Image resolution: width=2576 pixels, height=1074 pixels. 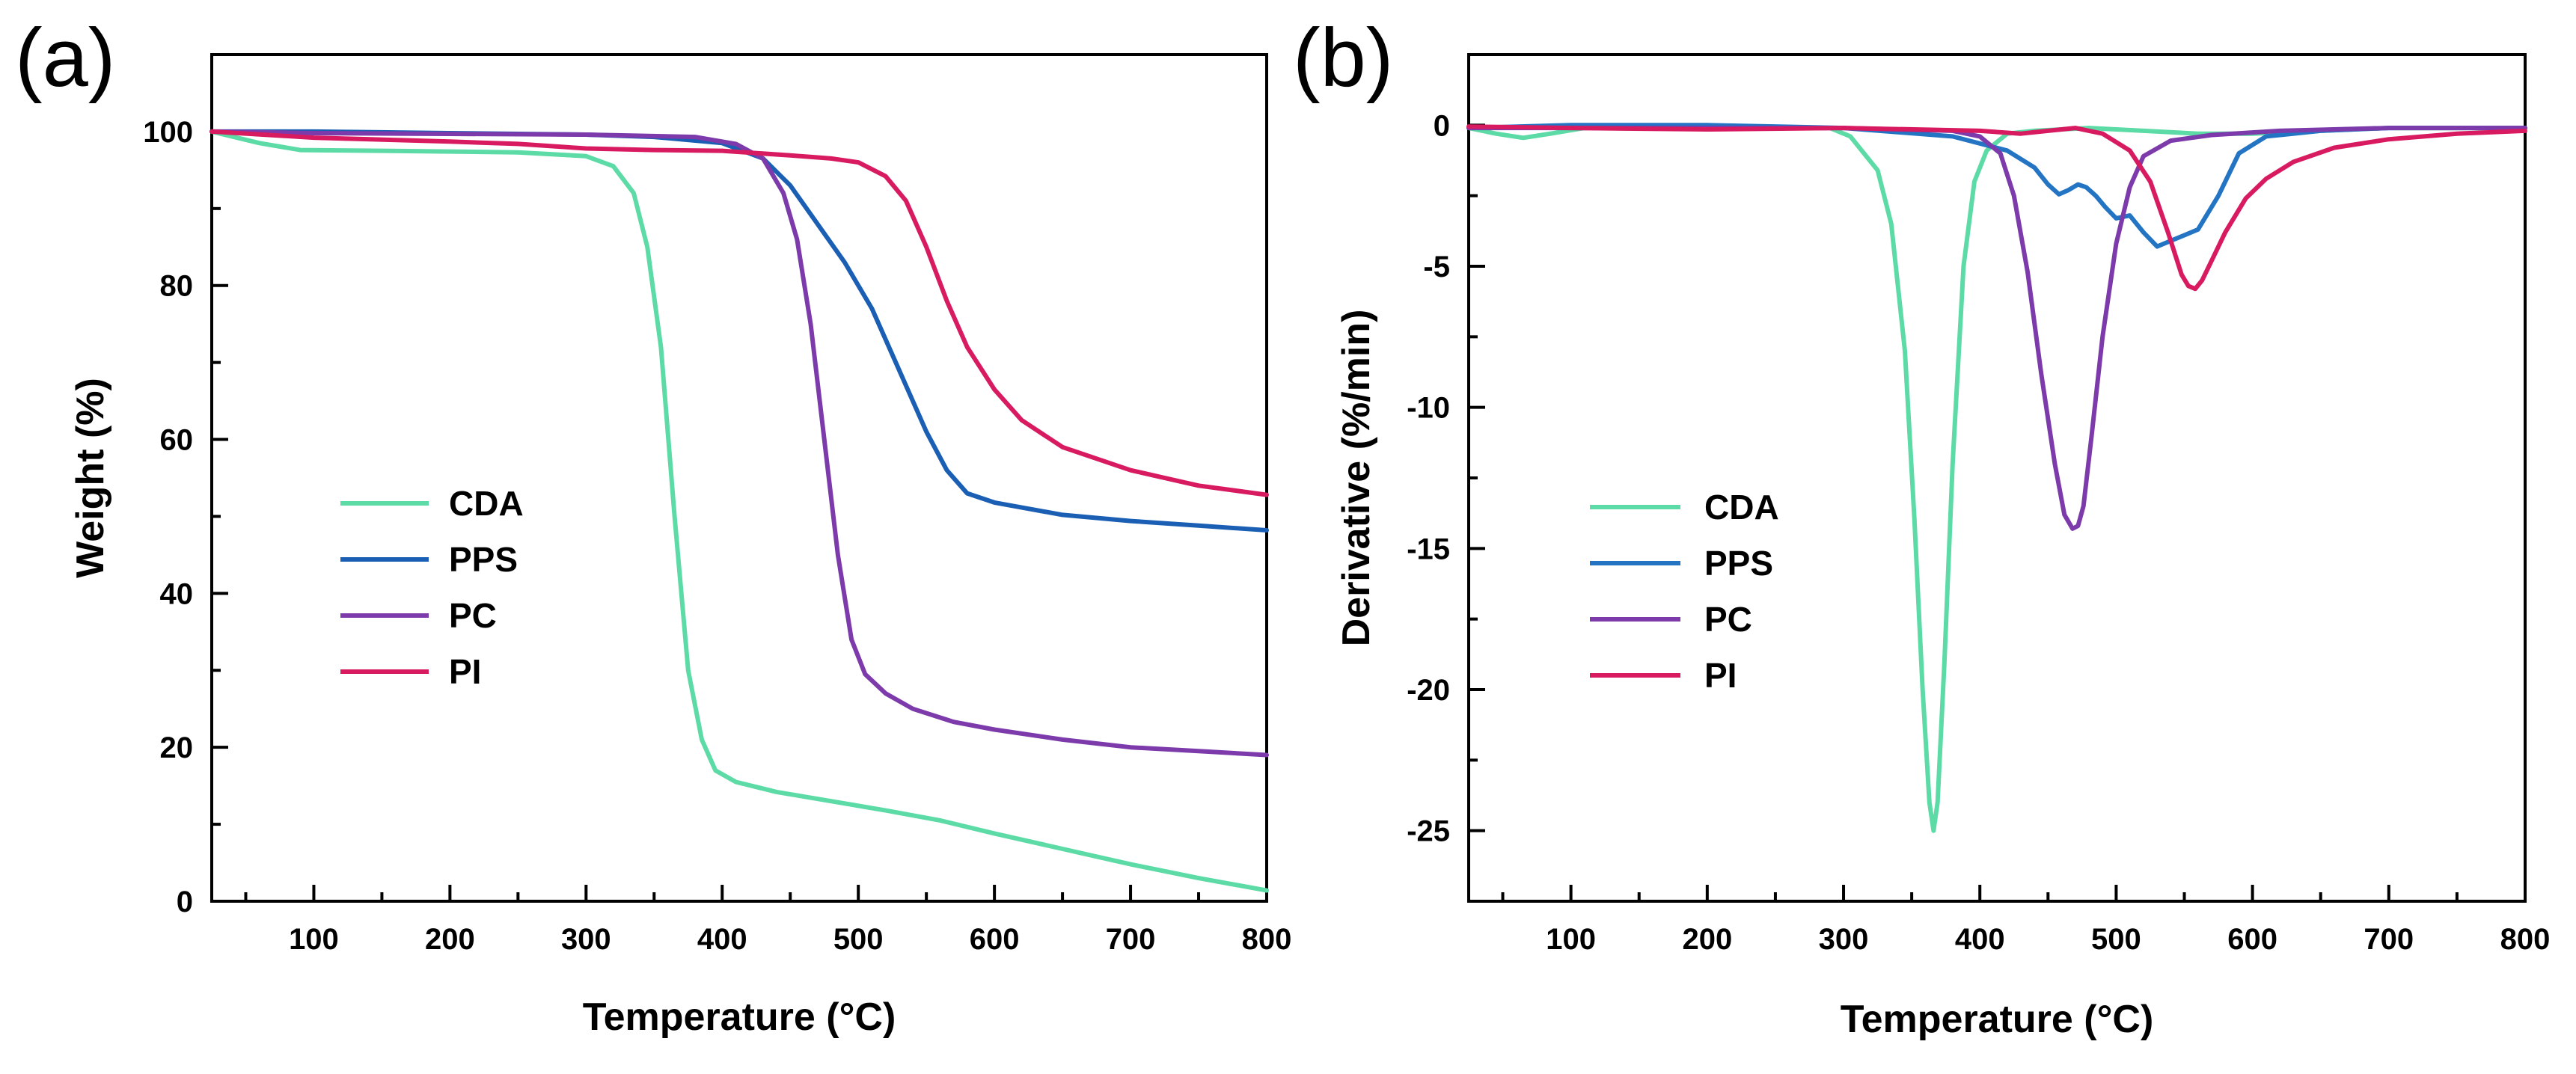 What do you see at coordinates (484, 559) in the screenshot?
I see `panel-a-legend-label-pps: PPS` at bounding box center [484, 559].